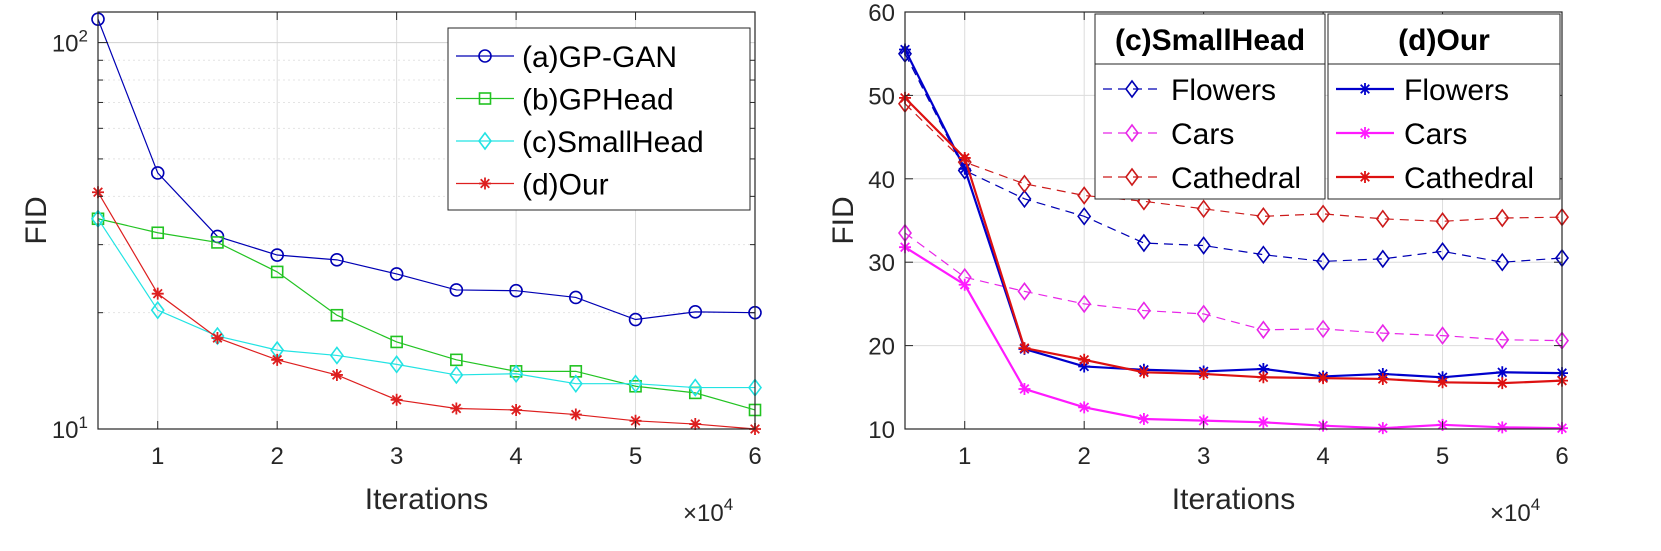  I want to click on y-tick-label: 50, so click(881, 96).